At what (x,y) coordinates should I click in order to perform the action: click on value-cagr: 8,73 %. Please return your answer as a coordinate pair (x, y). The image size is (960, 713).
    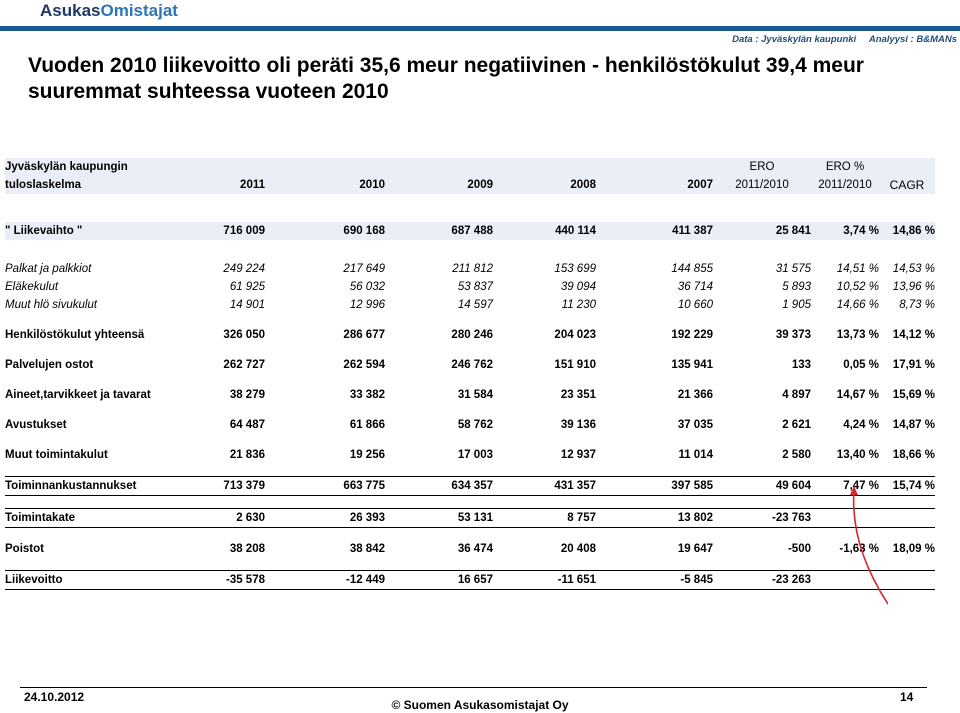
    Looking at the image, I should click on (917, 305).